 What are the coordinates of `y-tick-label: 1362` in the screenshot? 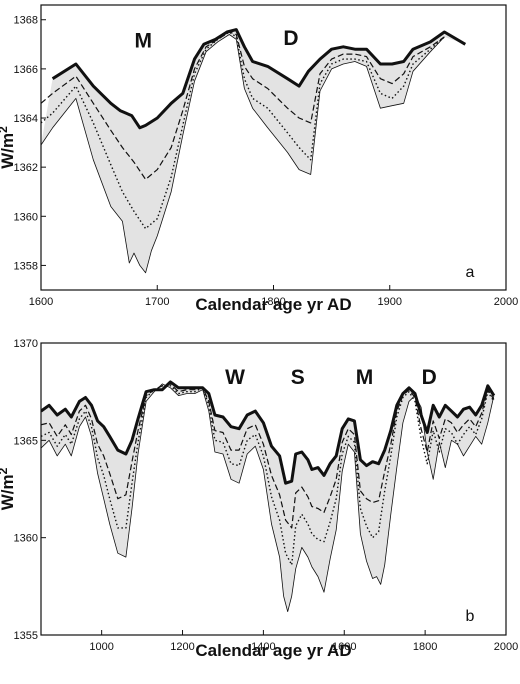 It's located at (26, 168).